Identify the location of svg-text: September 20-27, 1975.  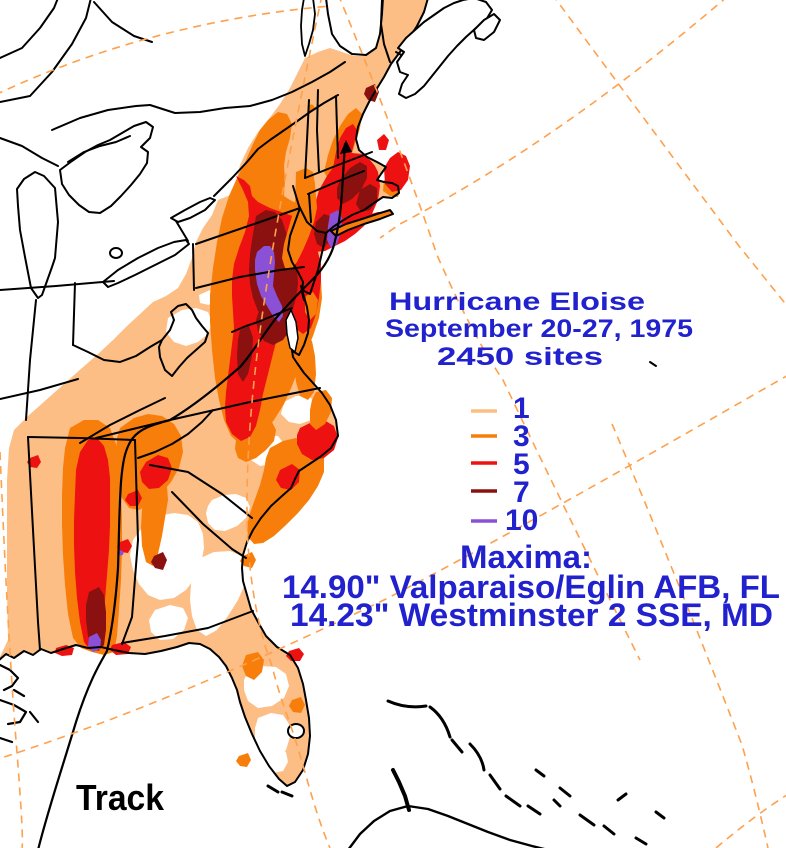
(539, 329).